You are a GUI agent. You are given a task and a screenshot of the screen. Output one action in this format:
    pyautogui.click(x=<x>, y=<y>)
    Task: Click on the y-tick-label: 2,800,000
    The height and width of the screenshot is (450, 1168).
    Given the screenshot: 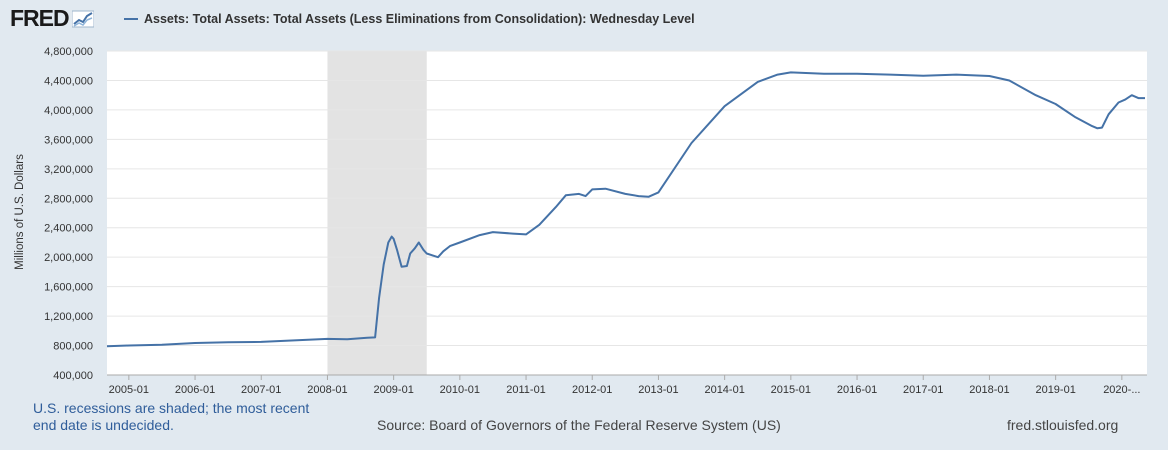 What is the action you would take?
    pyautogui.click(x=68, y=199)
    